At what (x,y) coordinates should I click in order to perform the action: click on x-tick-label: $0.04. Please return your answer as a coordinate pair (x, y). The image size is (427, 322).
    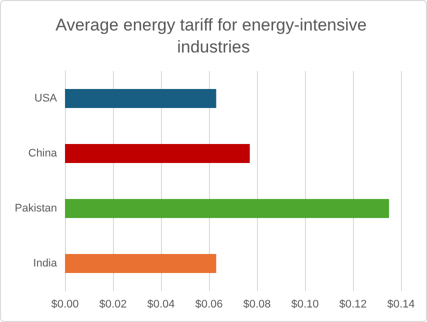
    Looking at the image, I should click on (161, 304).